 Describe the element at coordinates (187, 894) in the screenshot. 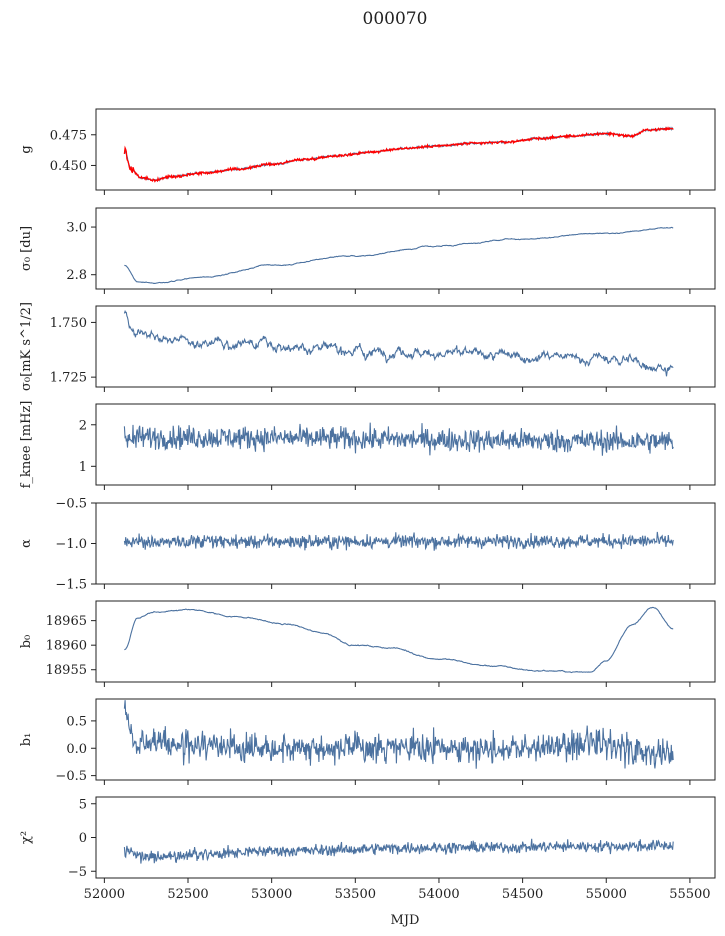

I see `x-tick-label-1: 52500` at that location.